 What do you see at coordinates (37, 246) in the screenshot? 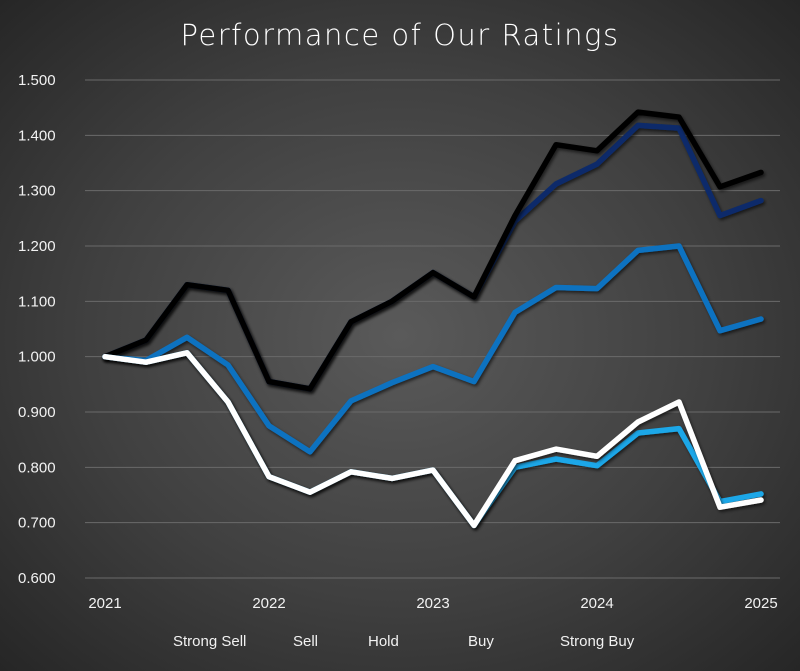
I see `y-tick-label: 1.200` at bounding box center [37, 246].